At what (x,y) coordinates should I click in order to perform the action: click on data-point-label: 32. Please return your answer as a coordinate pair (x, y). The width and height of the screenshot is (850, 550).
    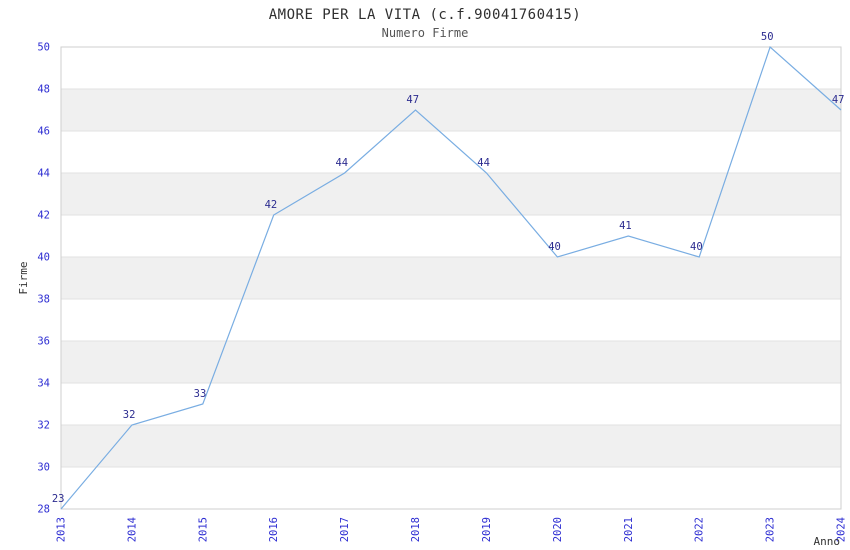
    Looking at the image, I should click on (129, 415).